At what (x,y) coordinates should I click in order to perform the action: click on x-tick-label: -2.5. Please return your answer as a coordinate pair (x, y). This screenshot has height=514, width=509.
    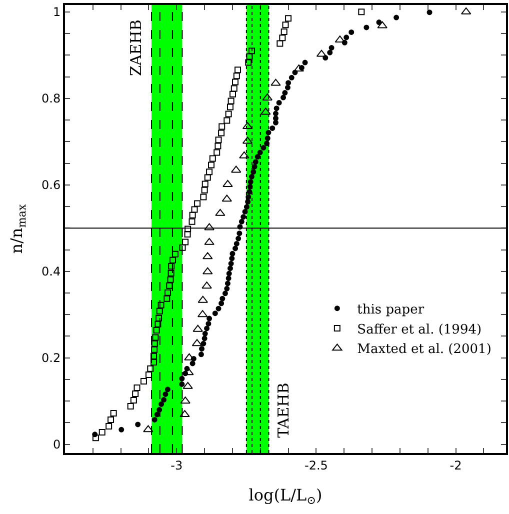
    Looking at the image, I should click on (316, 465).